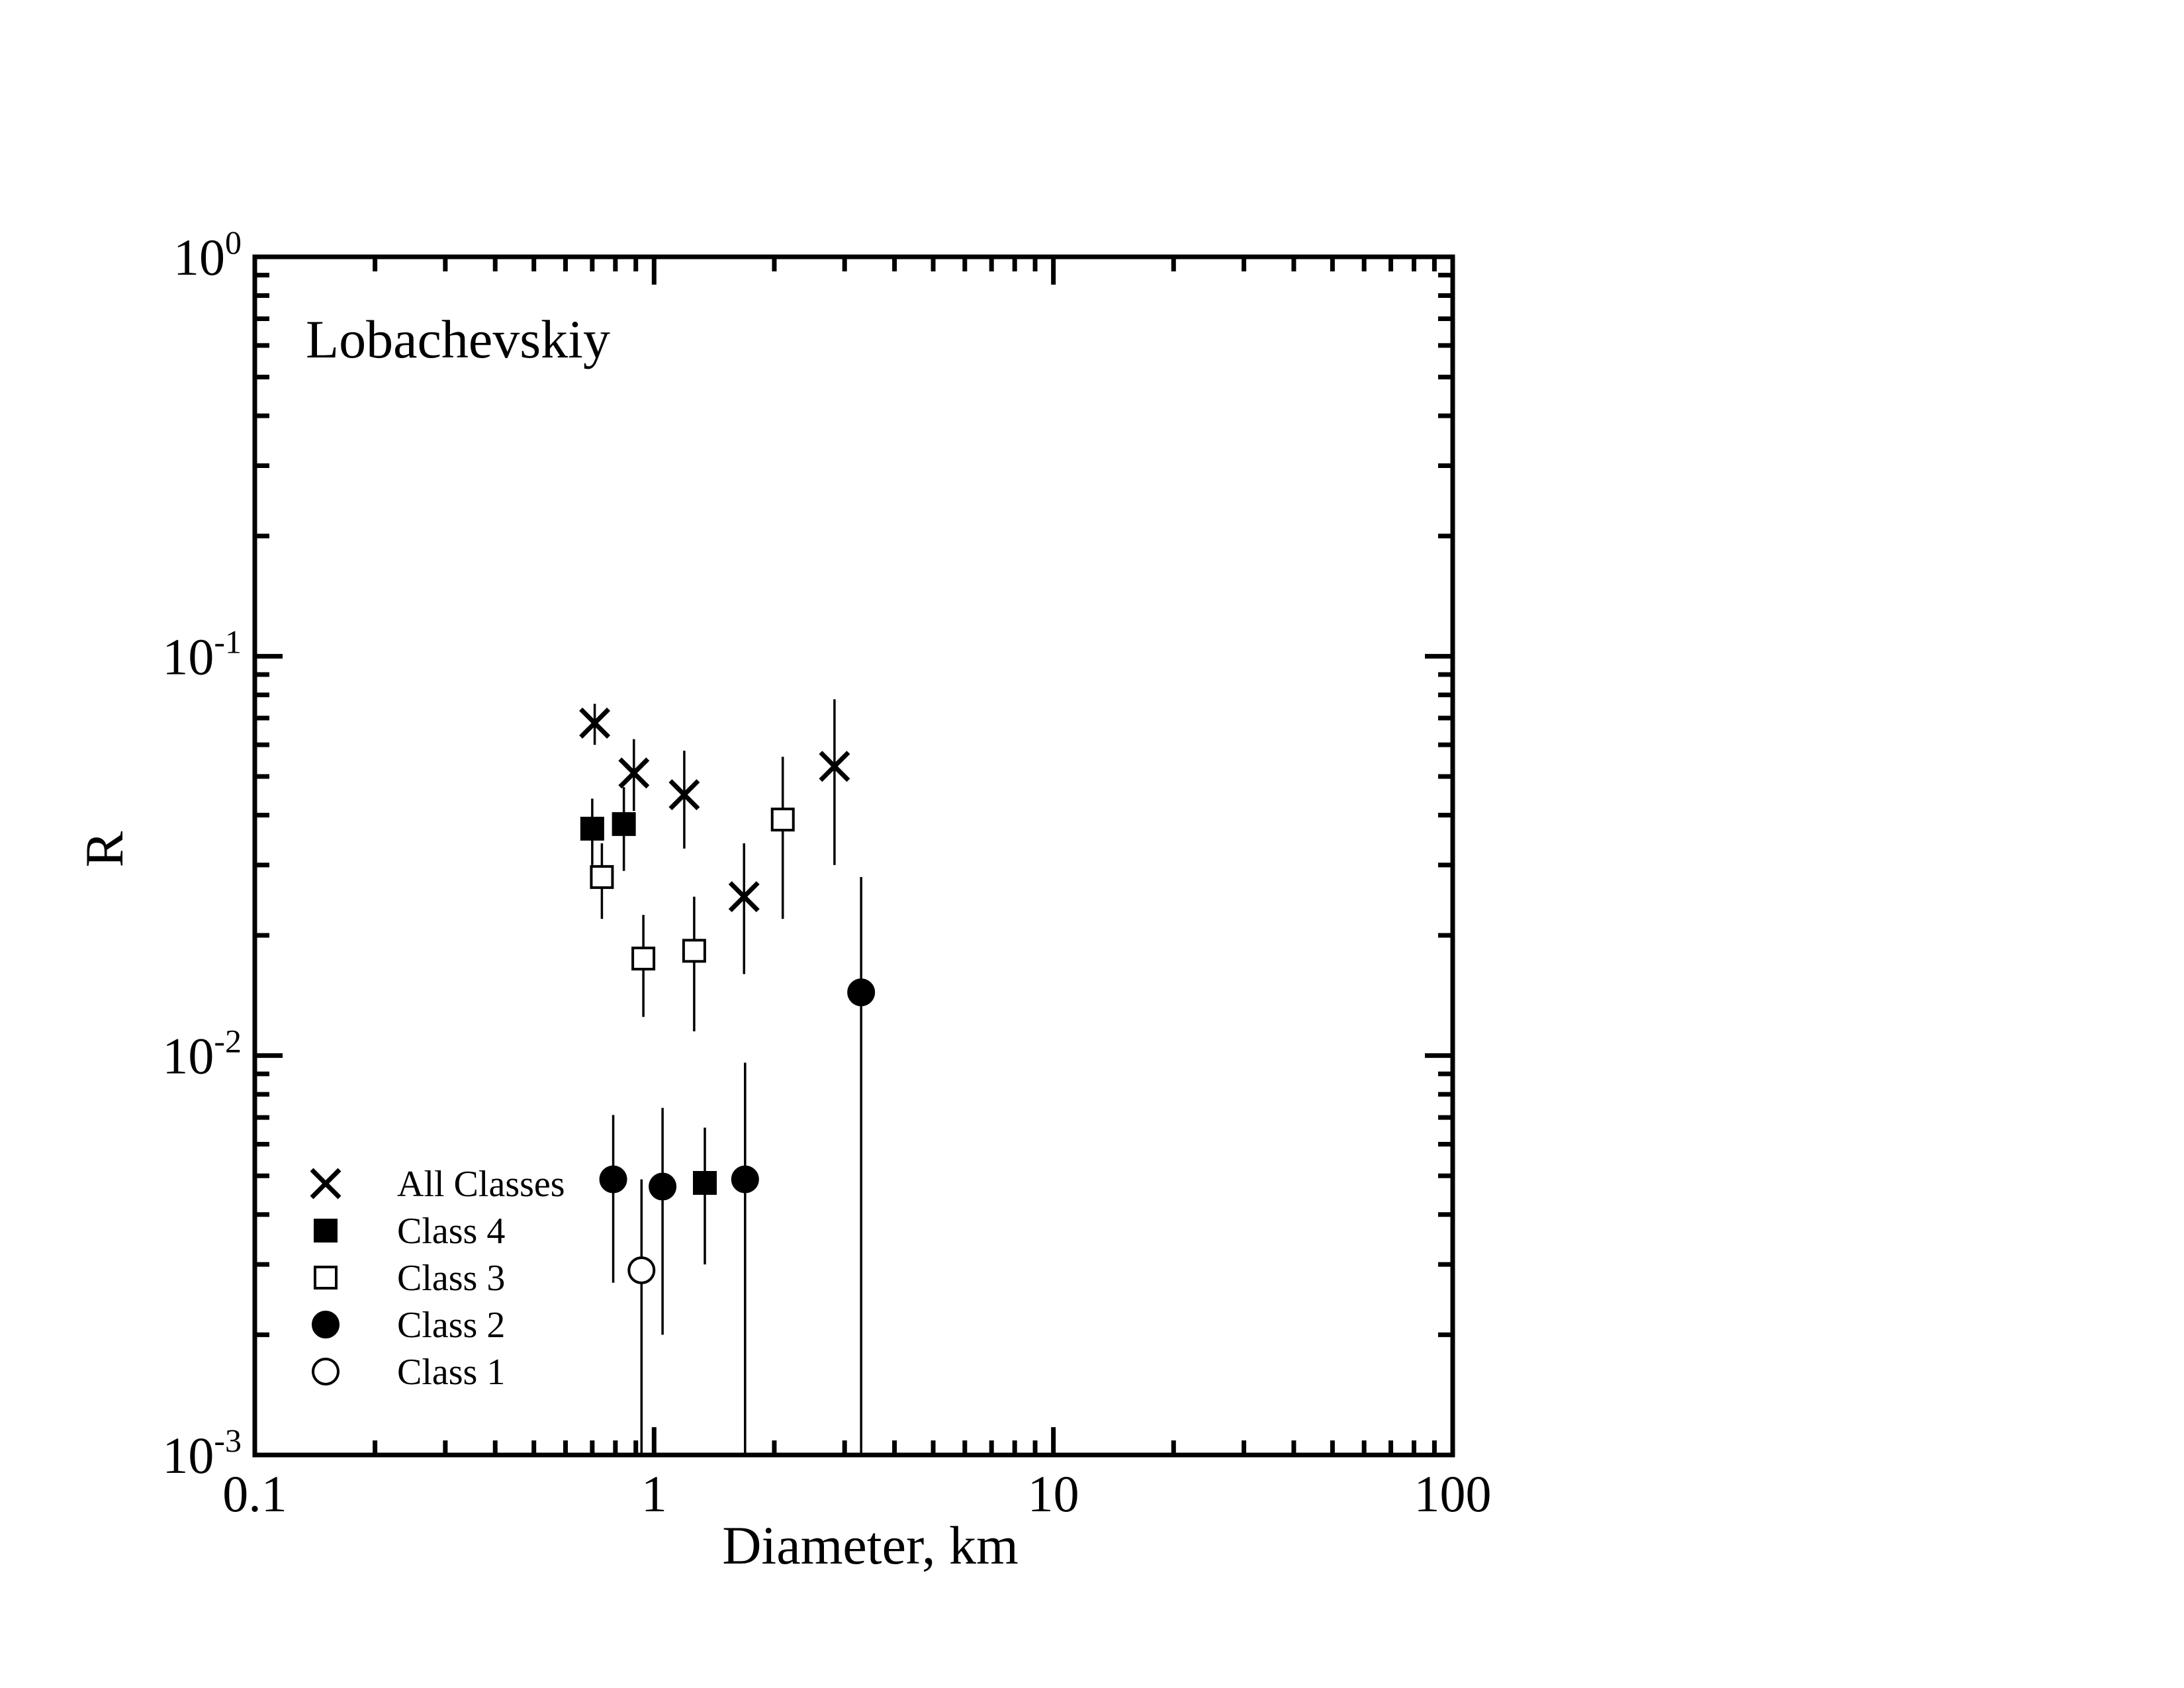 The image size is (2184, 1688). What do you see at coordinates (451, 1325) in the screenshot?
I see `legend-label: Class 2` at bounding box center [451, 1325].